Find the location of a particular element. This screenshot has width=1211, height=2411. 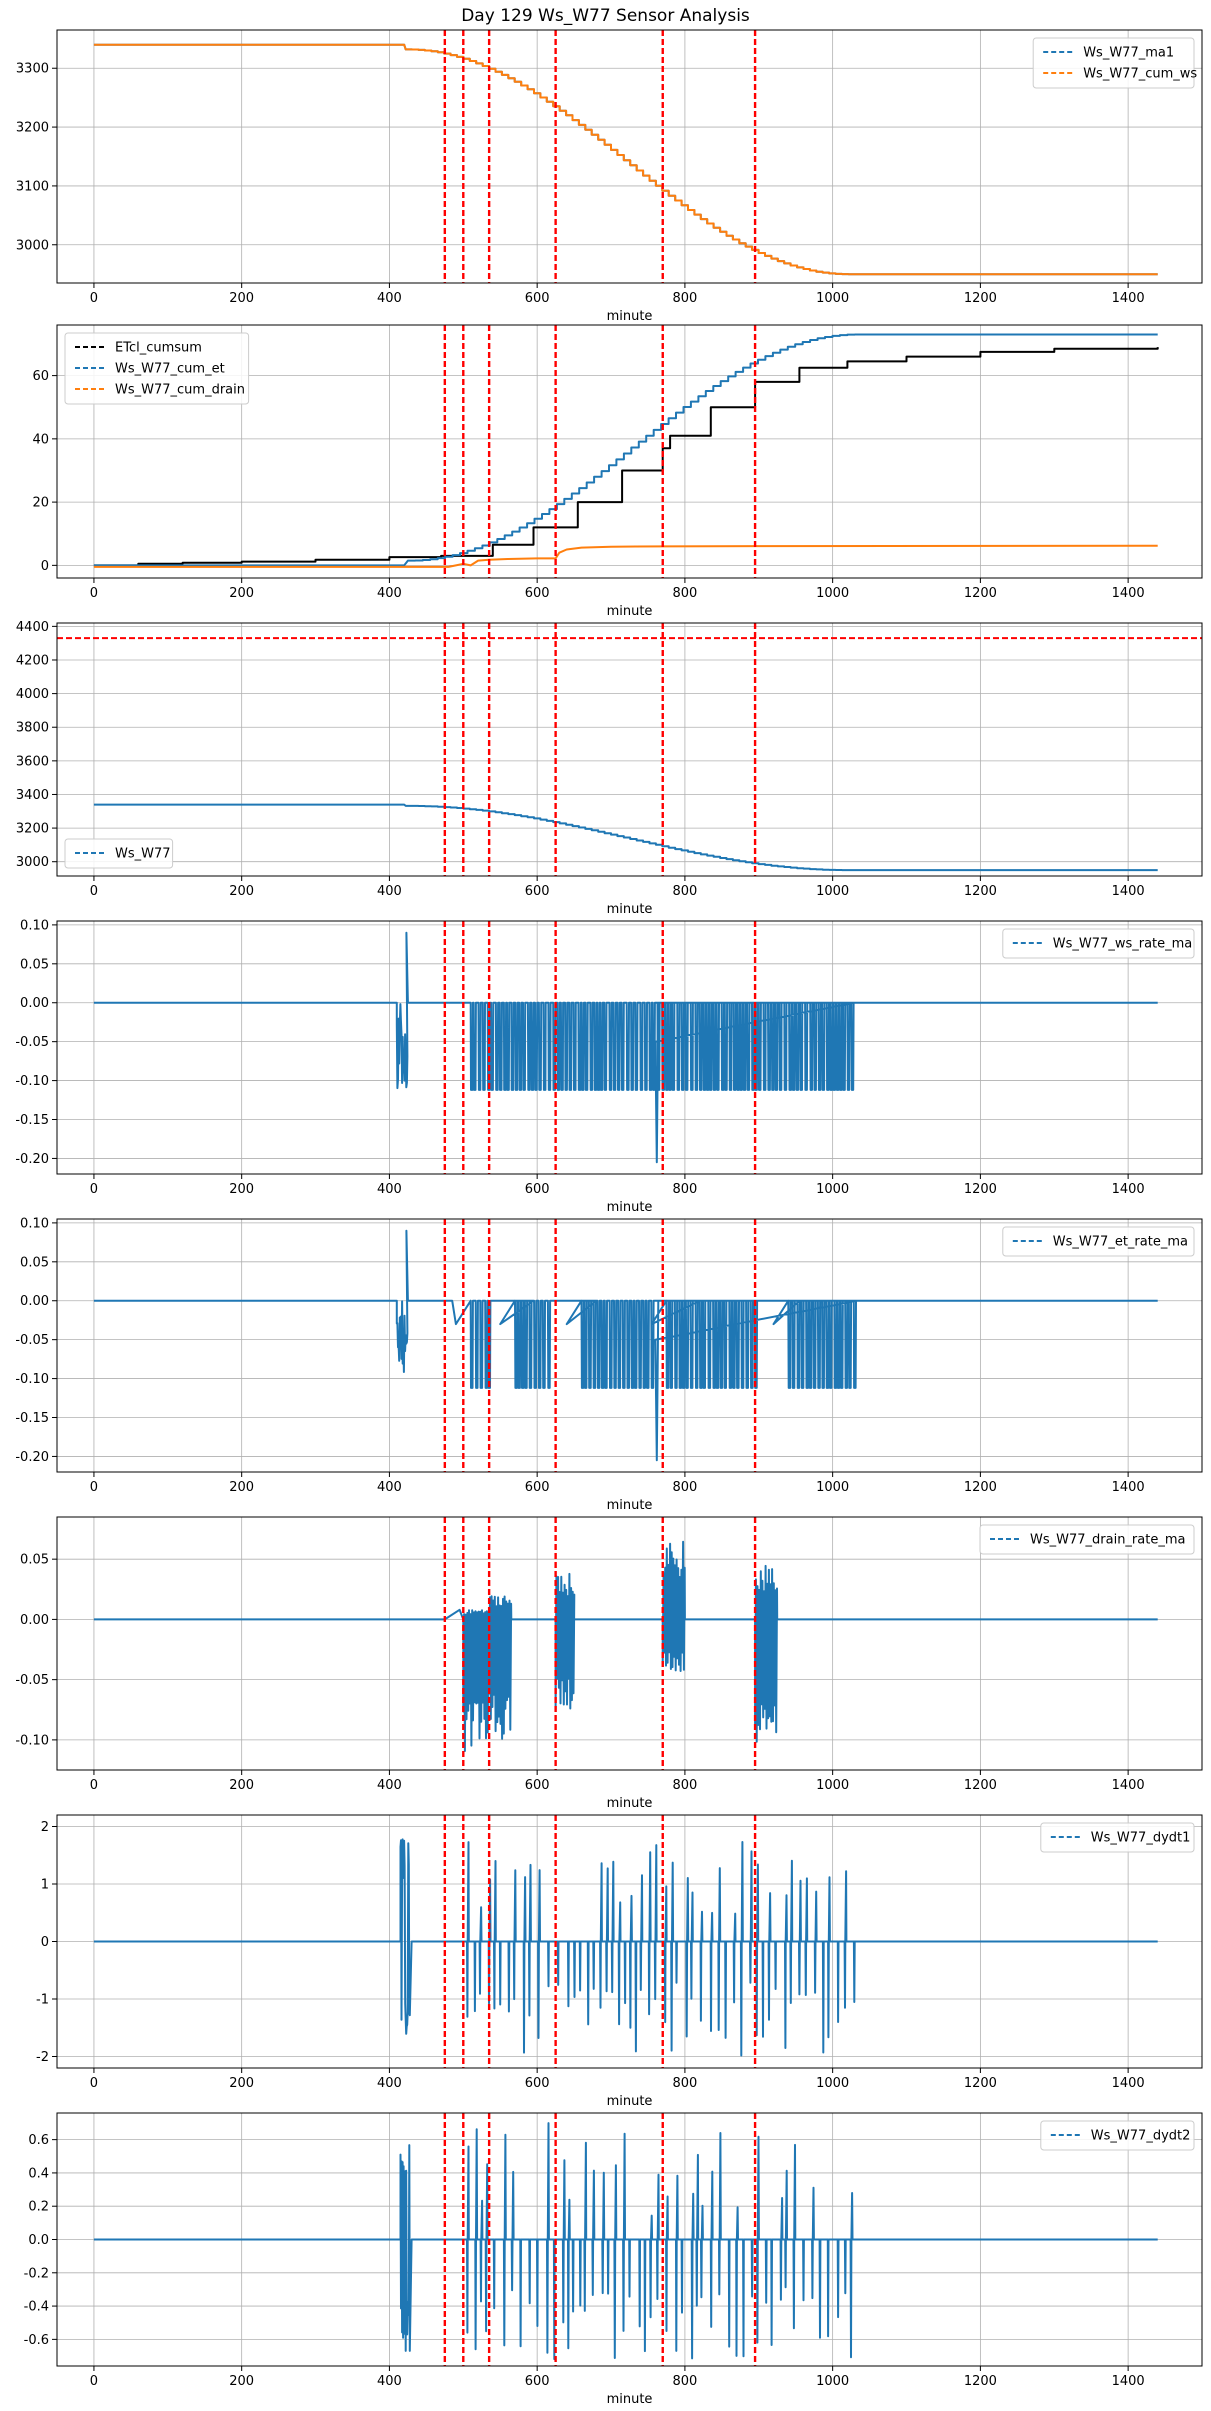

y-tick-label: -1 is located at coordinates (42, 2000).